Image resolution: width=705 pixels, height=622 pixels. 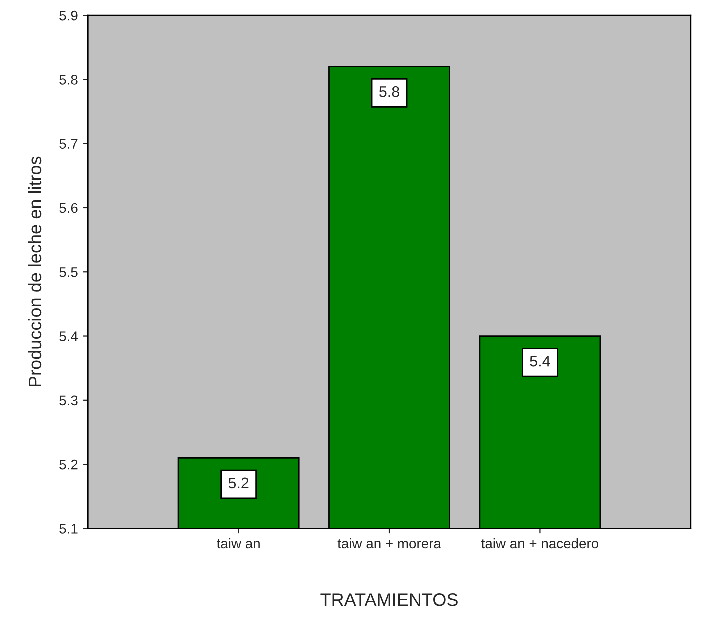 I want to click on y-tick-label: 5.1, so click(x=69, y=529).